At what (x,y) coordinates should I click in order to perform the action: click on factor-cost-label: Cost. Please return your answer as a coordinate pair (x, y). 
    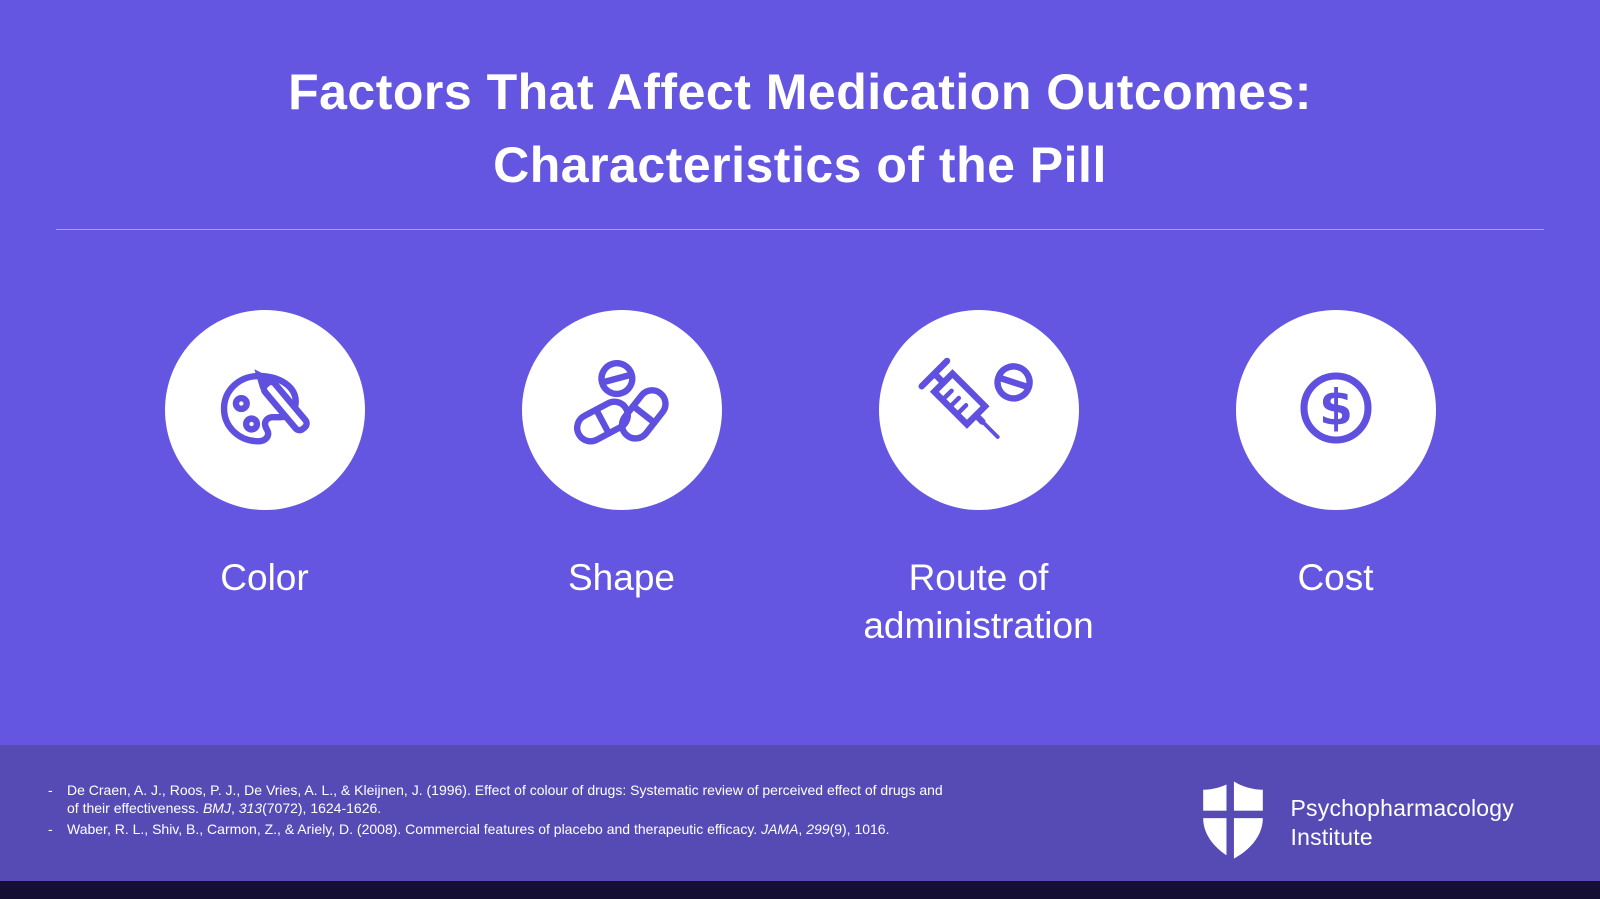
    Looking at the image, I should click on (1335, 577).